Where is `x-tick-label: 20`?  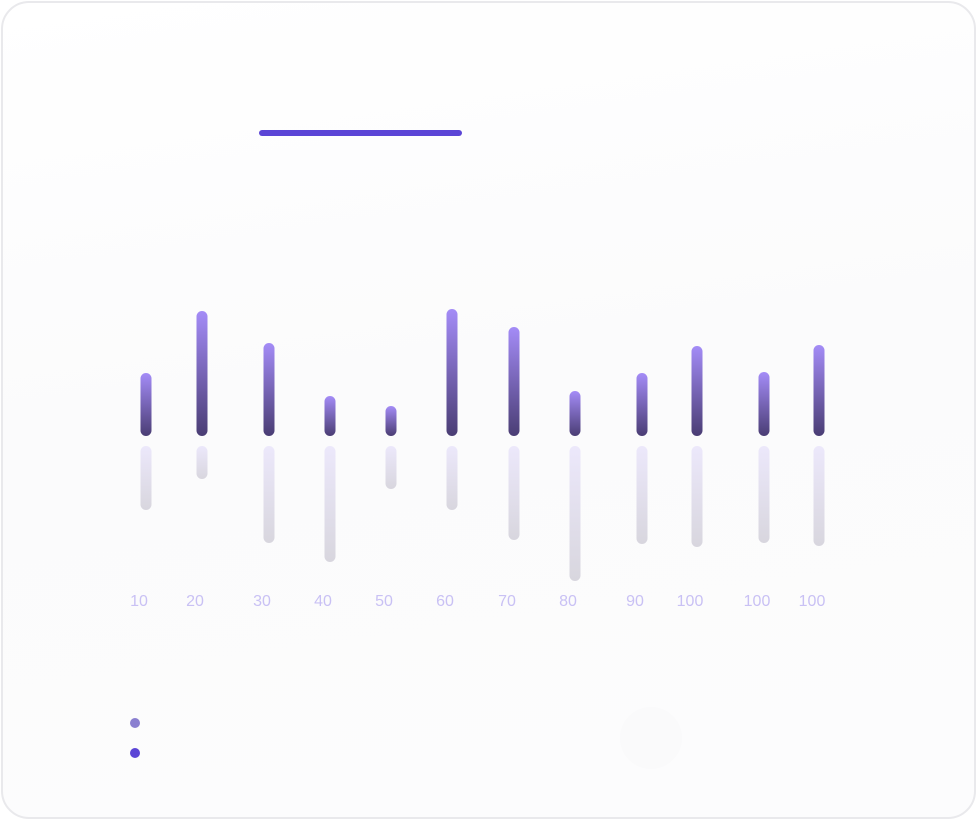
x-tick-label: 20 is located at coordinates (195, 601).